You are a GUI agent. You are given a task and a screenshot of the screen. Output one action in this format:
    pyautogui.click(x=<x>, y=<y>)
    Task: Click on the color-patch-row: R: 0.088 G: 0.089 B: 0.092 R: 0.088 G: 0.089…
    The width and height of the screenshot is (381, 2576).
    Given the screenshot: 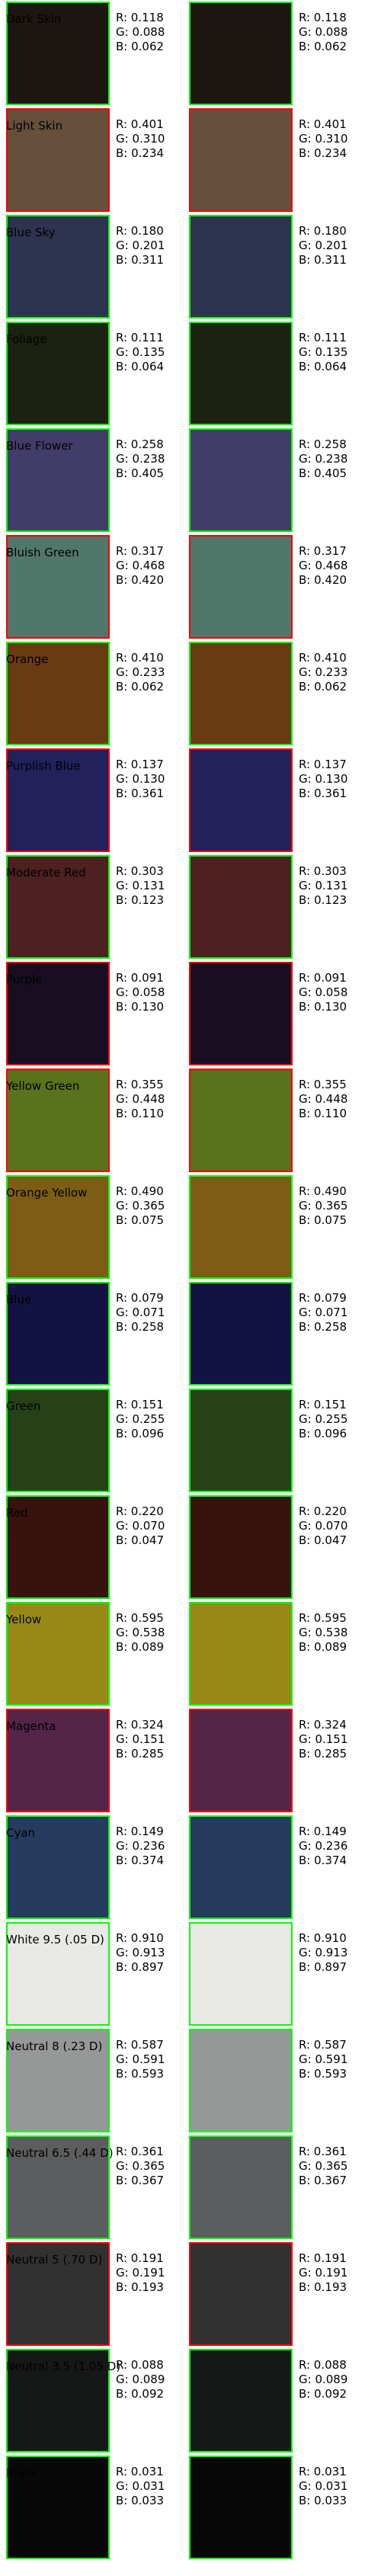 What is the action you would take?
    pyautogui.click(x=190, y=2400)
    